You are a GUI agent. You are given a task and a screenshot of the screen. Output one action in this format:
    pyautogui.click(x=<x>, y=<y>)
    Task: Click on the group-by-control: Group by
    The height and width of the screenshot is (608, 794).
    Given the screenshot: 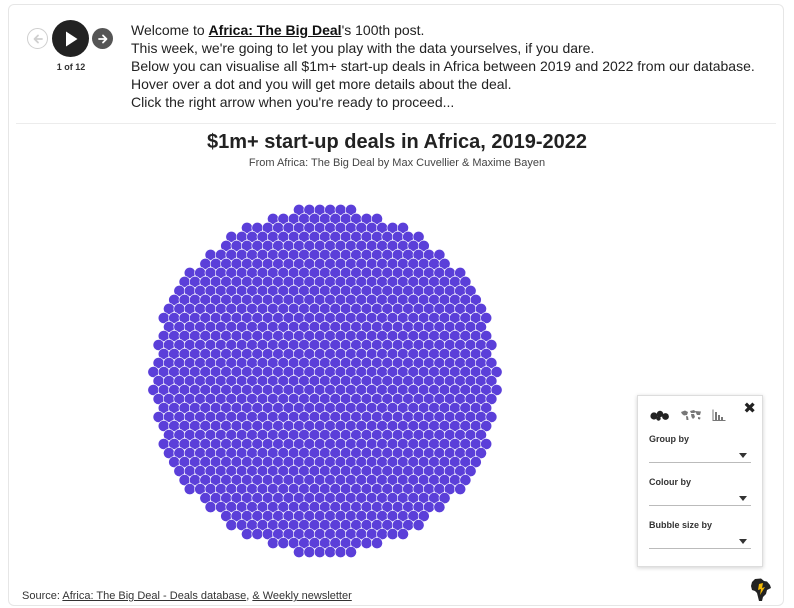 What is the action you would take?
    pyautogui.click(x=700, y=448)
    